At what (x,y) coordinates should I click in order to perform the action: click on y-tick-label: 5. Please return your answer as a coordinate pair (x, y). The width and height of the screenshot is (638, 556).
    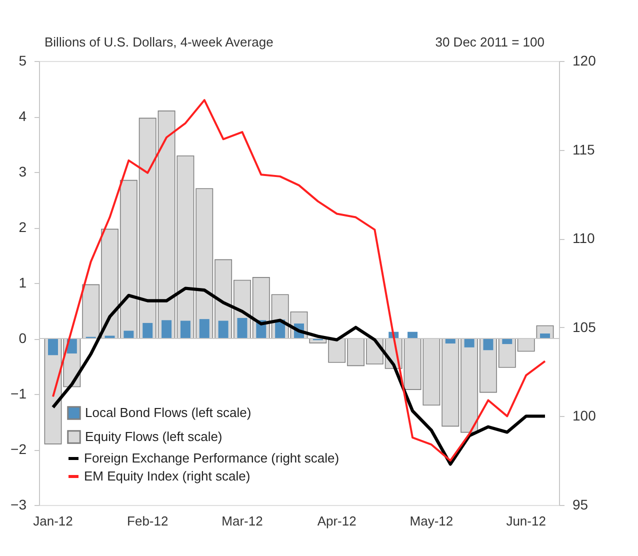
    Looking at the image, I should click on (22, 60).